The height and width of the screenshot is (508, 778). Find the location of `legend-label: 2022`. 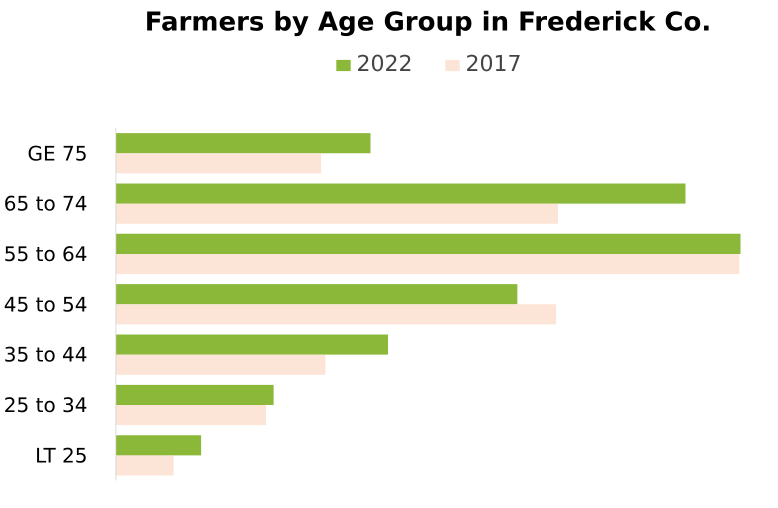

legend-label: 2022 is located at coordinates (384, 64).